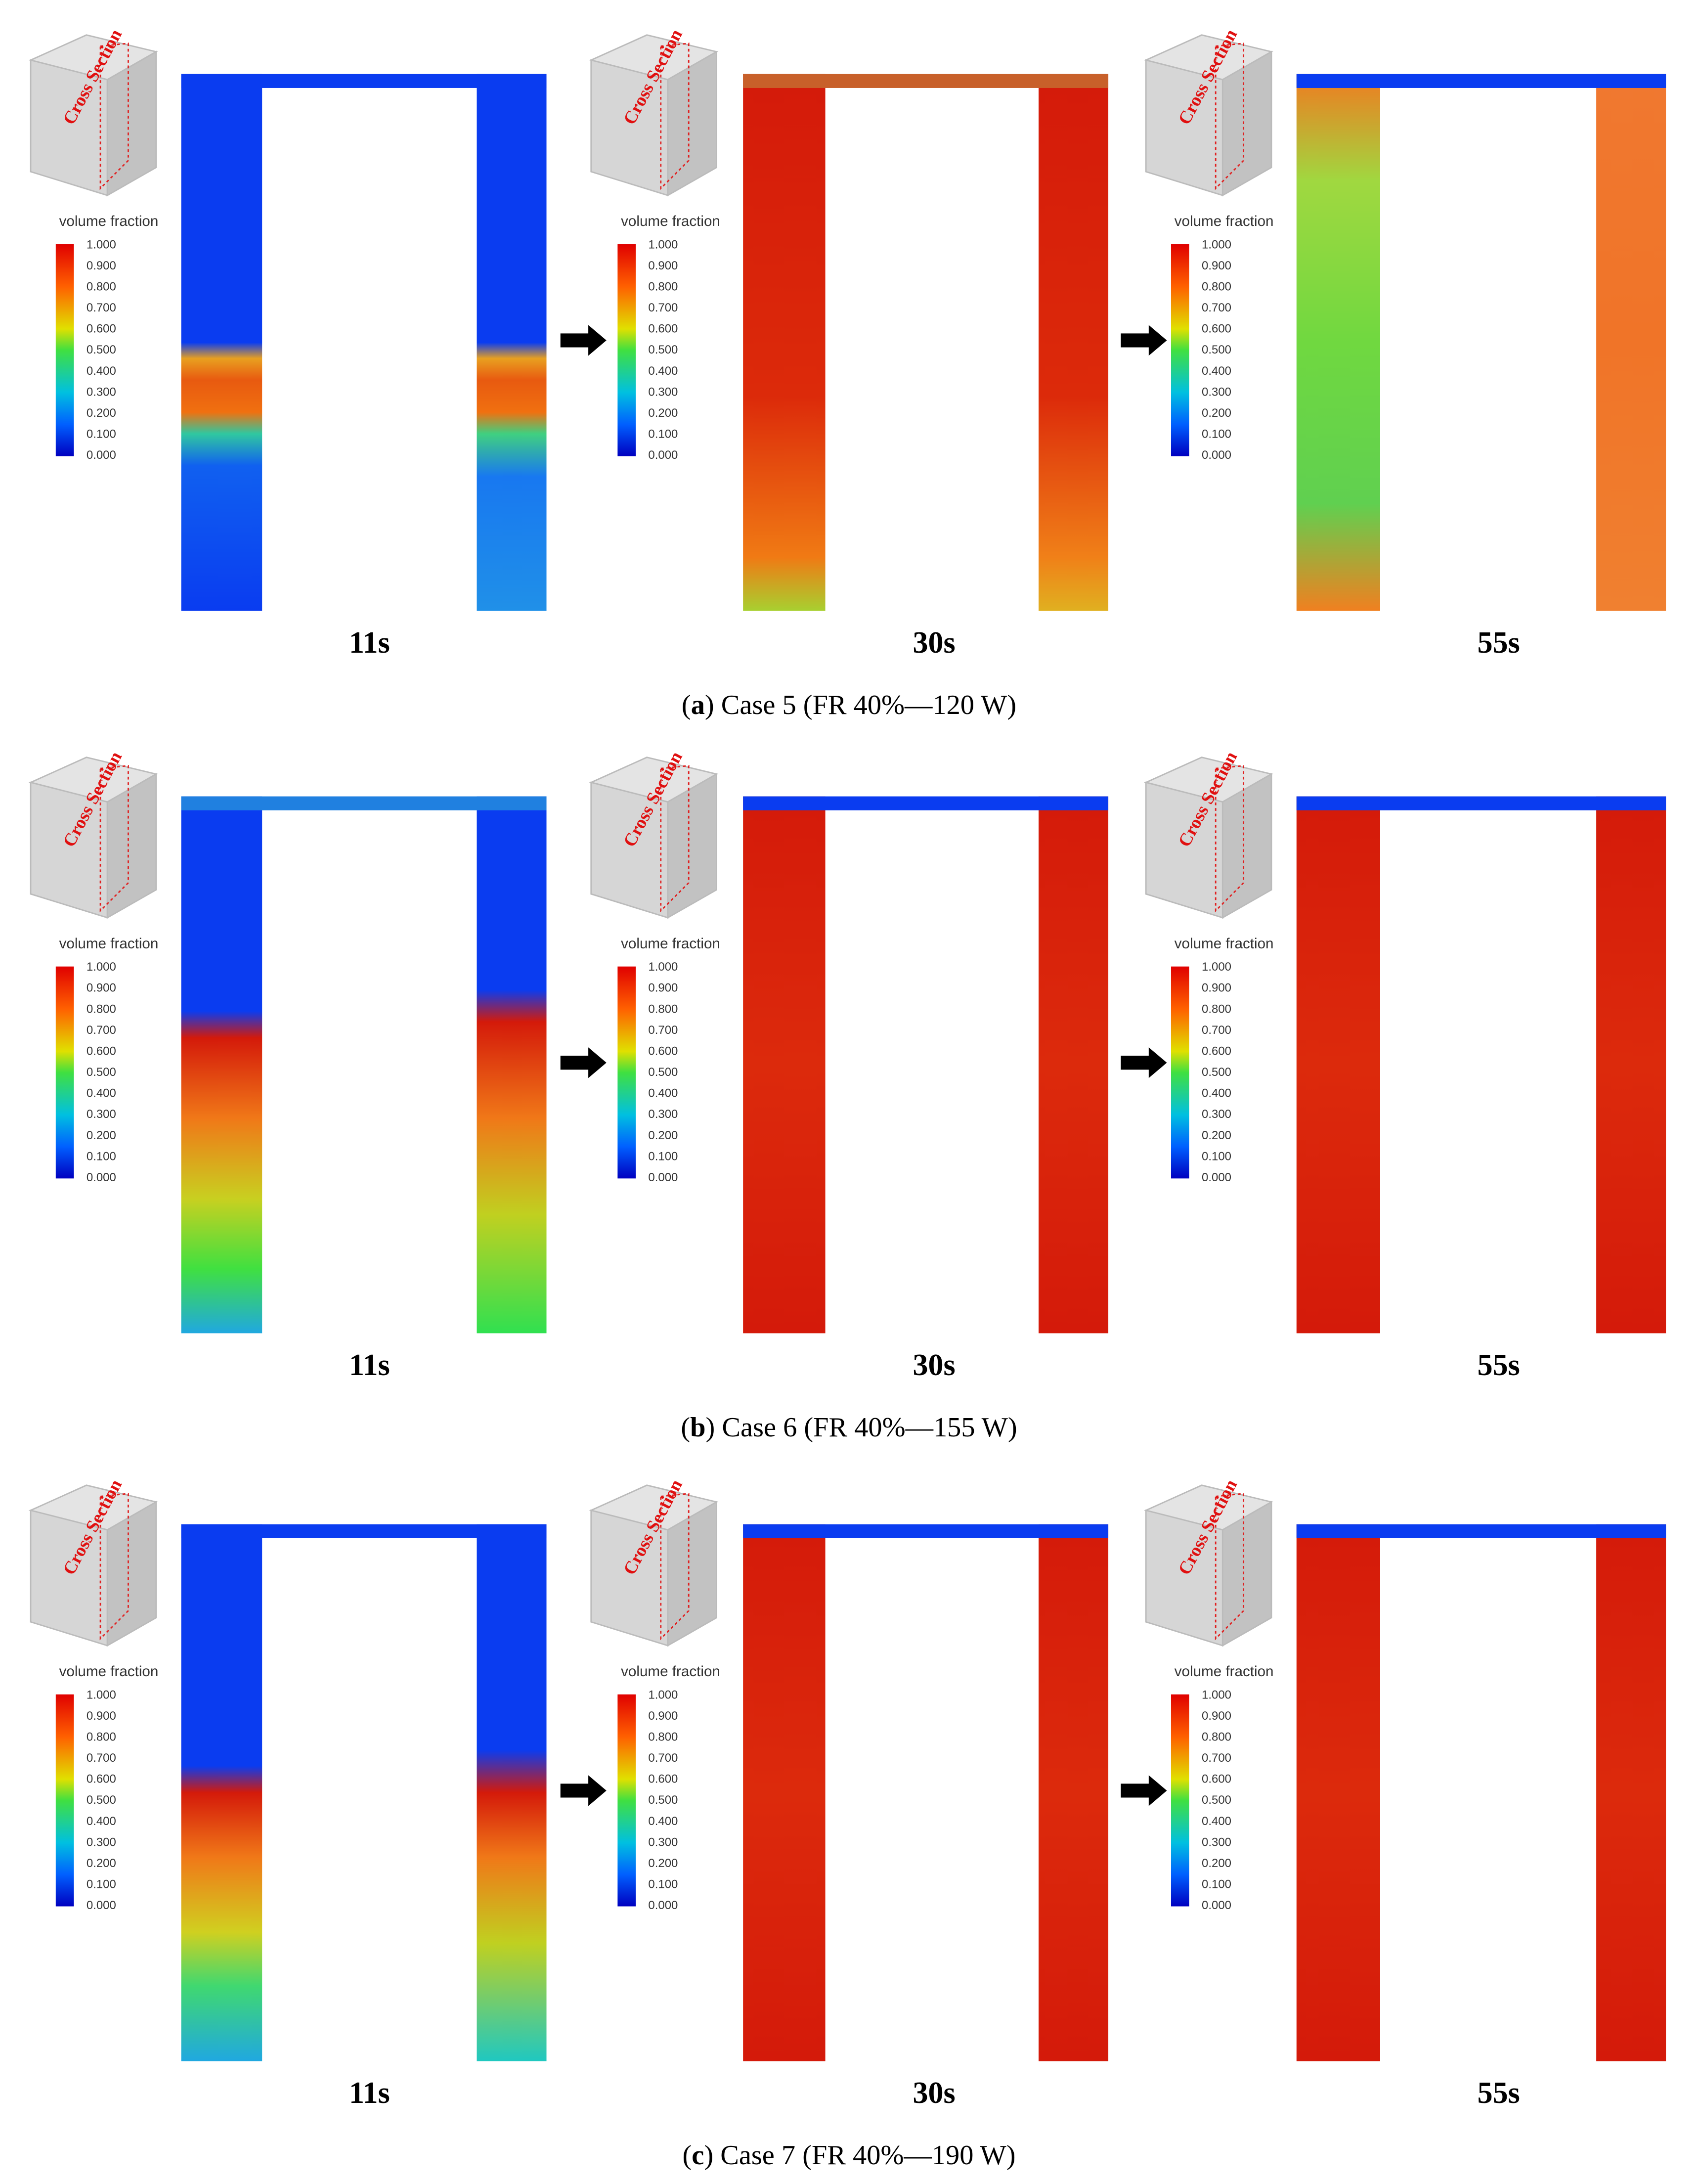 The width and height of the screenshot is (1698, 2184). Describe the element at coordinates (698, 1427) in the screenshot. I see `caption-letter: b` at that location.